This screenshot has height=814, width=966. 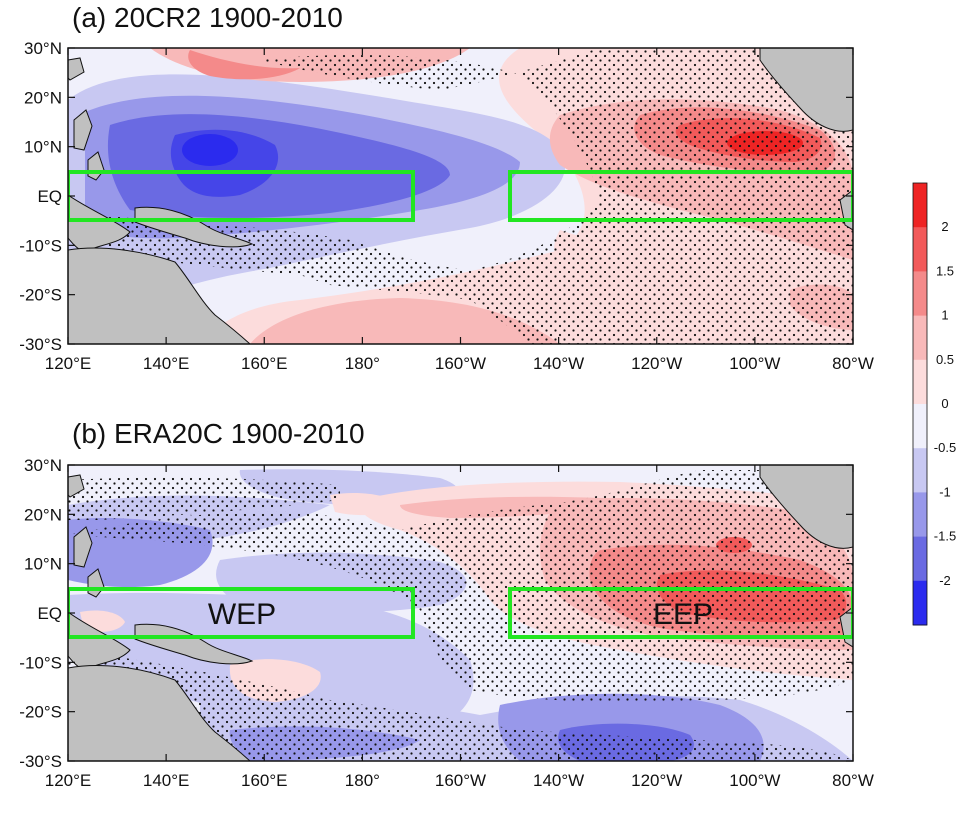 What do you see at coordinates (754, 363) in the screenshot?
I see `lon-tick-label-a: 100°W` at bounding box center [754, 363].